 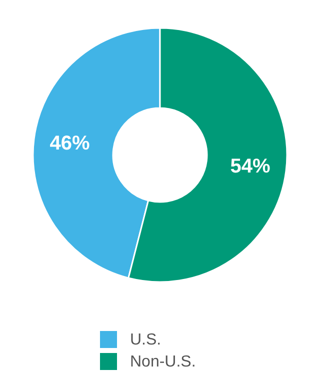 I want to click on legend-label: Non-U.S., so click(x=163, y=362).